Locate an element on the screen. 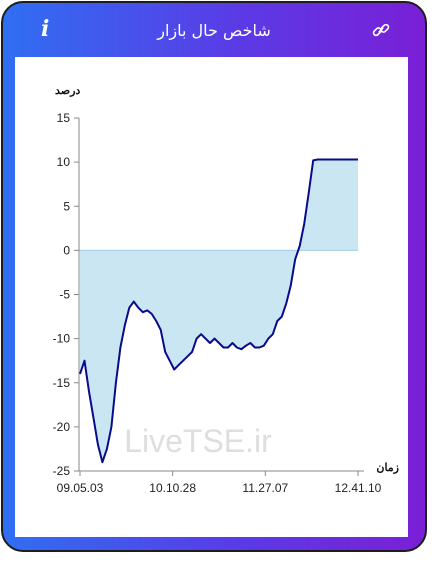  y-axis-title: درصد is located at coordinates (67, 91).